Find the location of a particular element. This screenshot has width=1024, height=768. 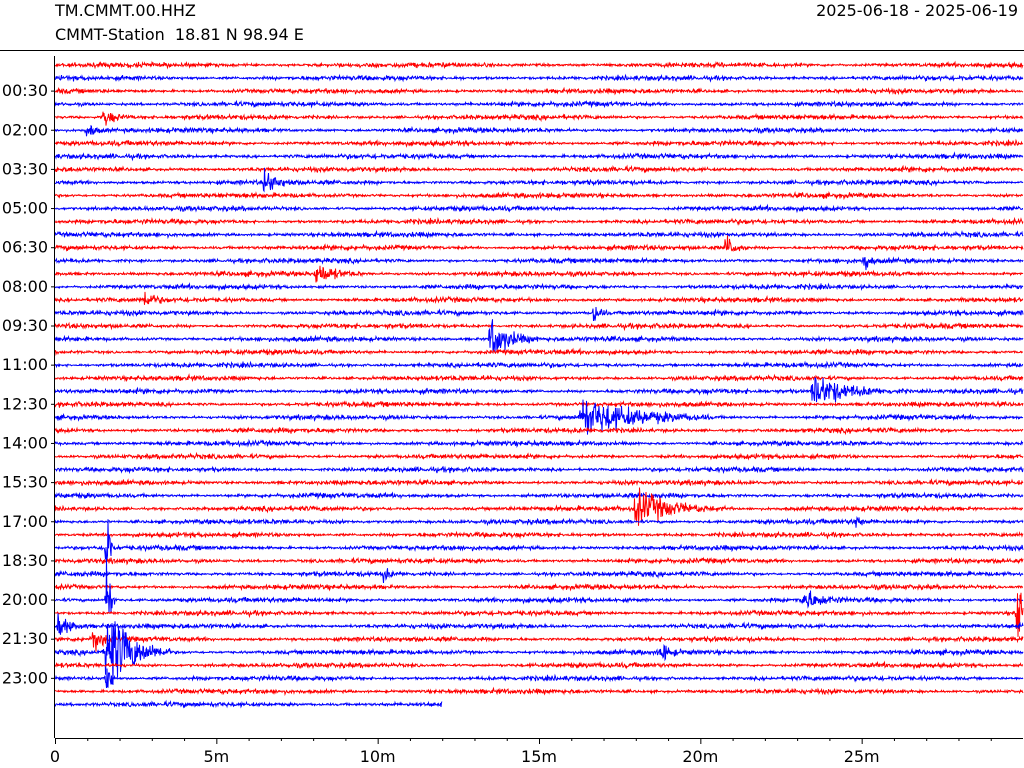

x-tick-label: 25m is located at coordinates (862, 756).